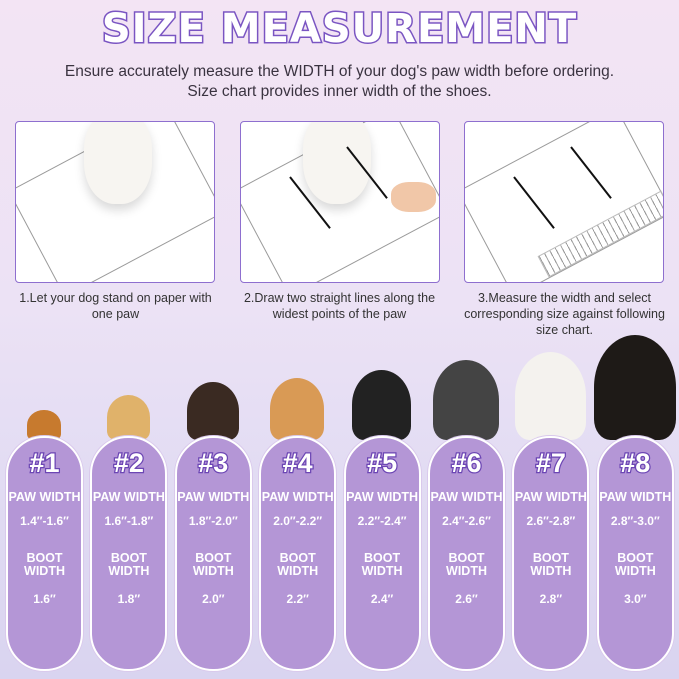 The height and width of the screenshot is (679, 679). What do you see at coordinates (466, 463) in the screenshot?
I see `size-number: #6` at bounding box center [466, 463].